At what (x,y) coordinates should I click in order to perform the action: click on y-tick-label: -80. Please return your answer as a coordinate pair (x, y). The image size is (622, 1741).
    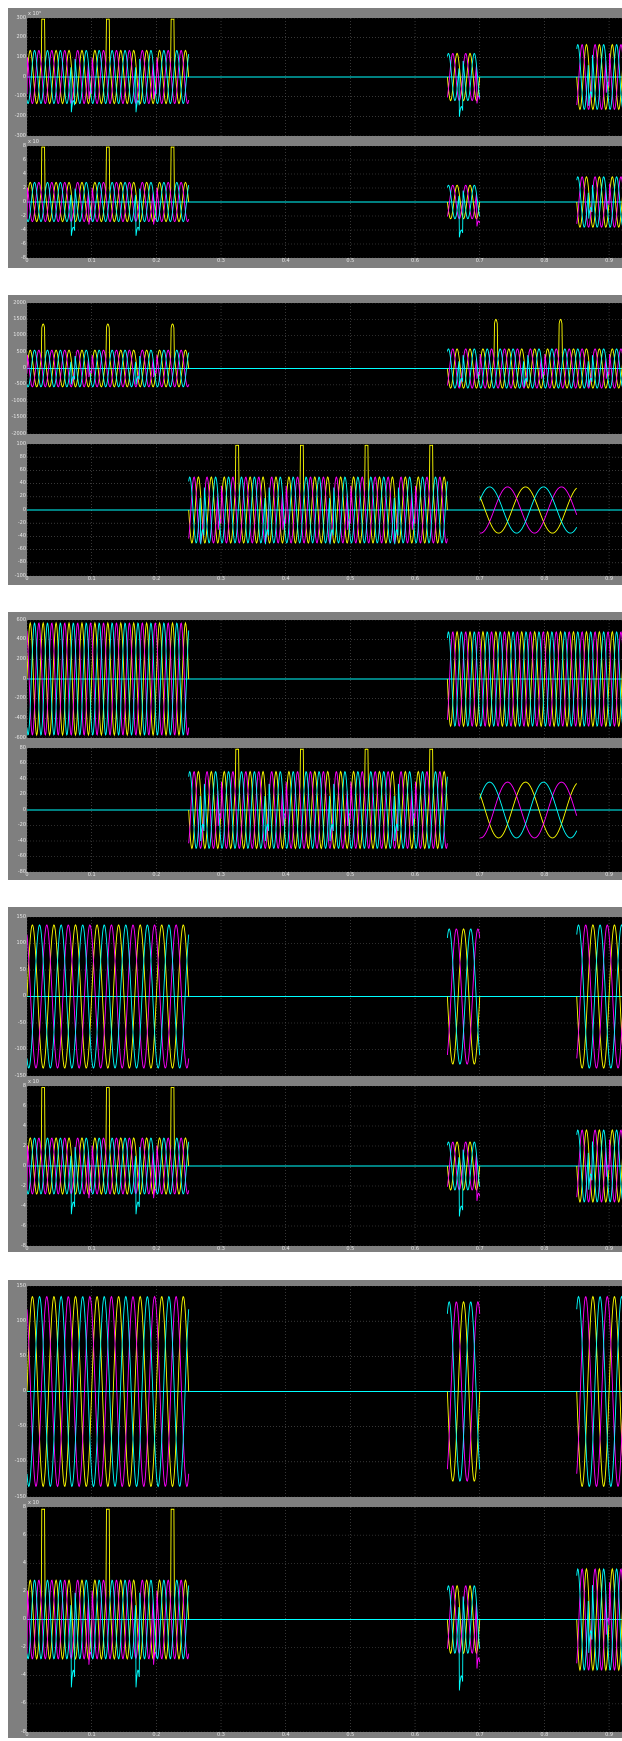
    Looking at the image, I should click on (21, 562).